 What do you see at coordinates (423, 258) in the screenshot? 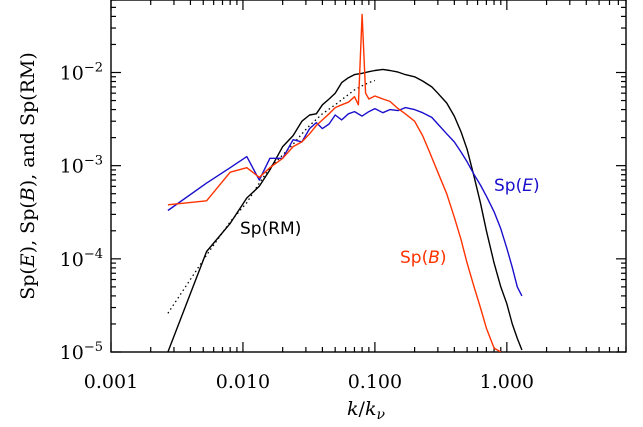
I see `series-label-b: Sp(B)` at bounding box center [423, 258].